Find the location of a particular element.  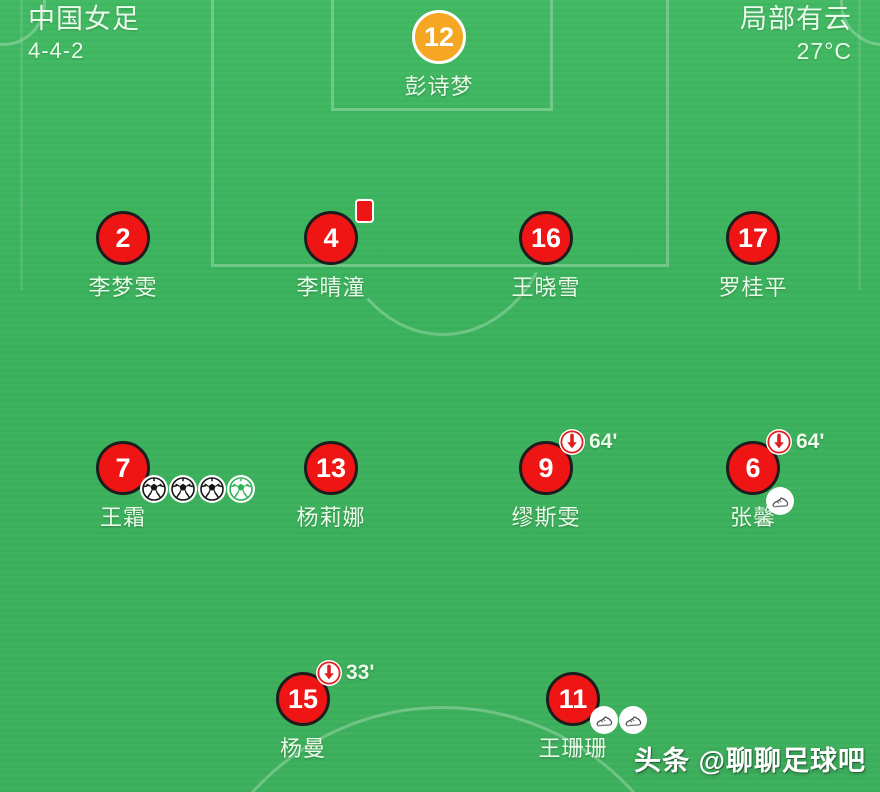

player-11: 11 王珊珊 is located at coordinates (573, 717).